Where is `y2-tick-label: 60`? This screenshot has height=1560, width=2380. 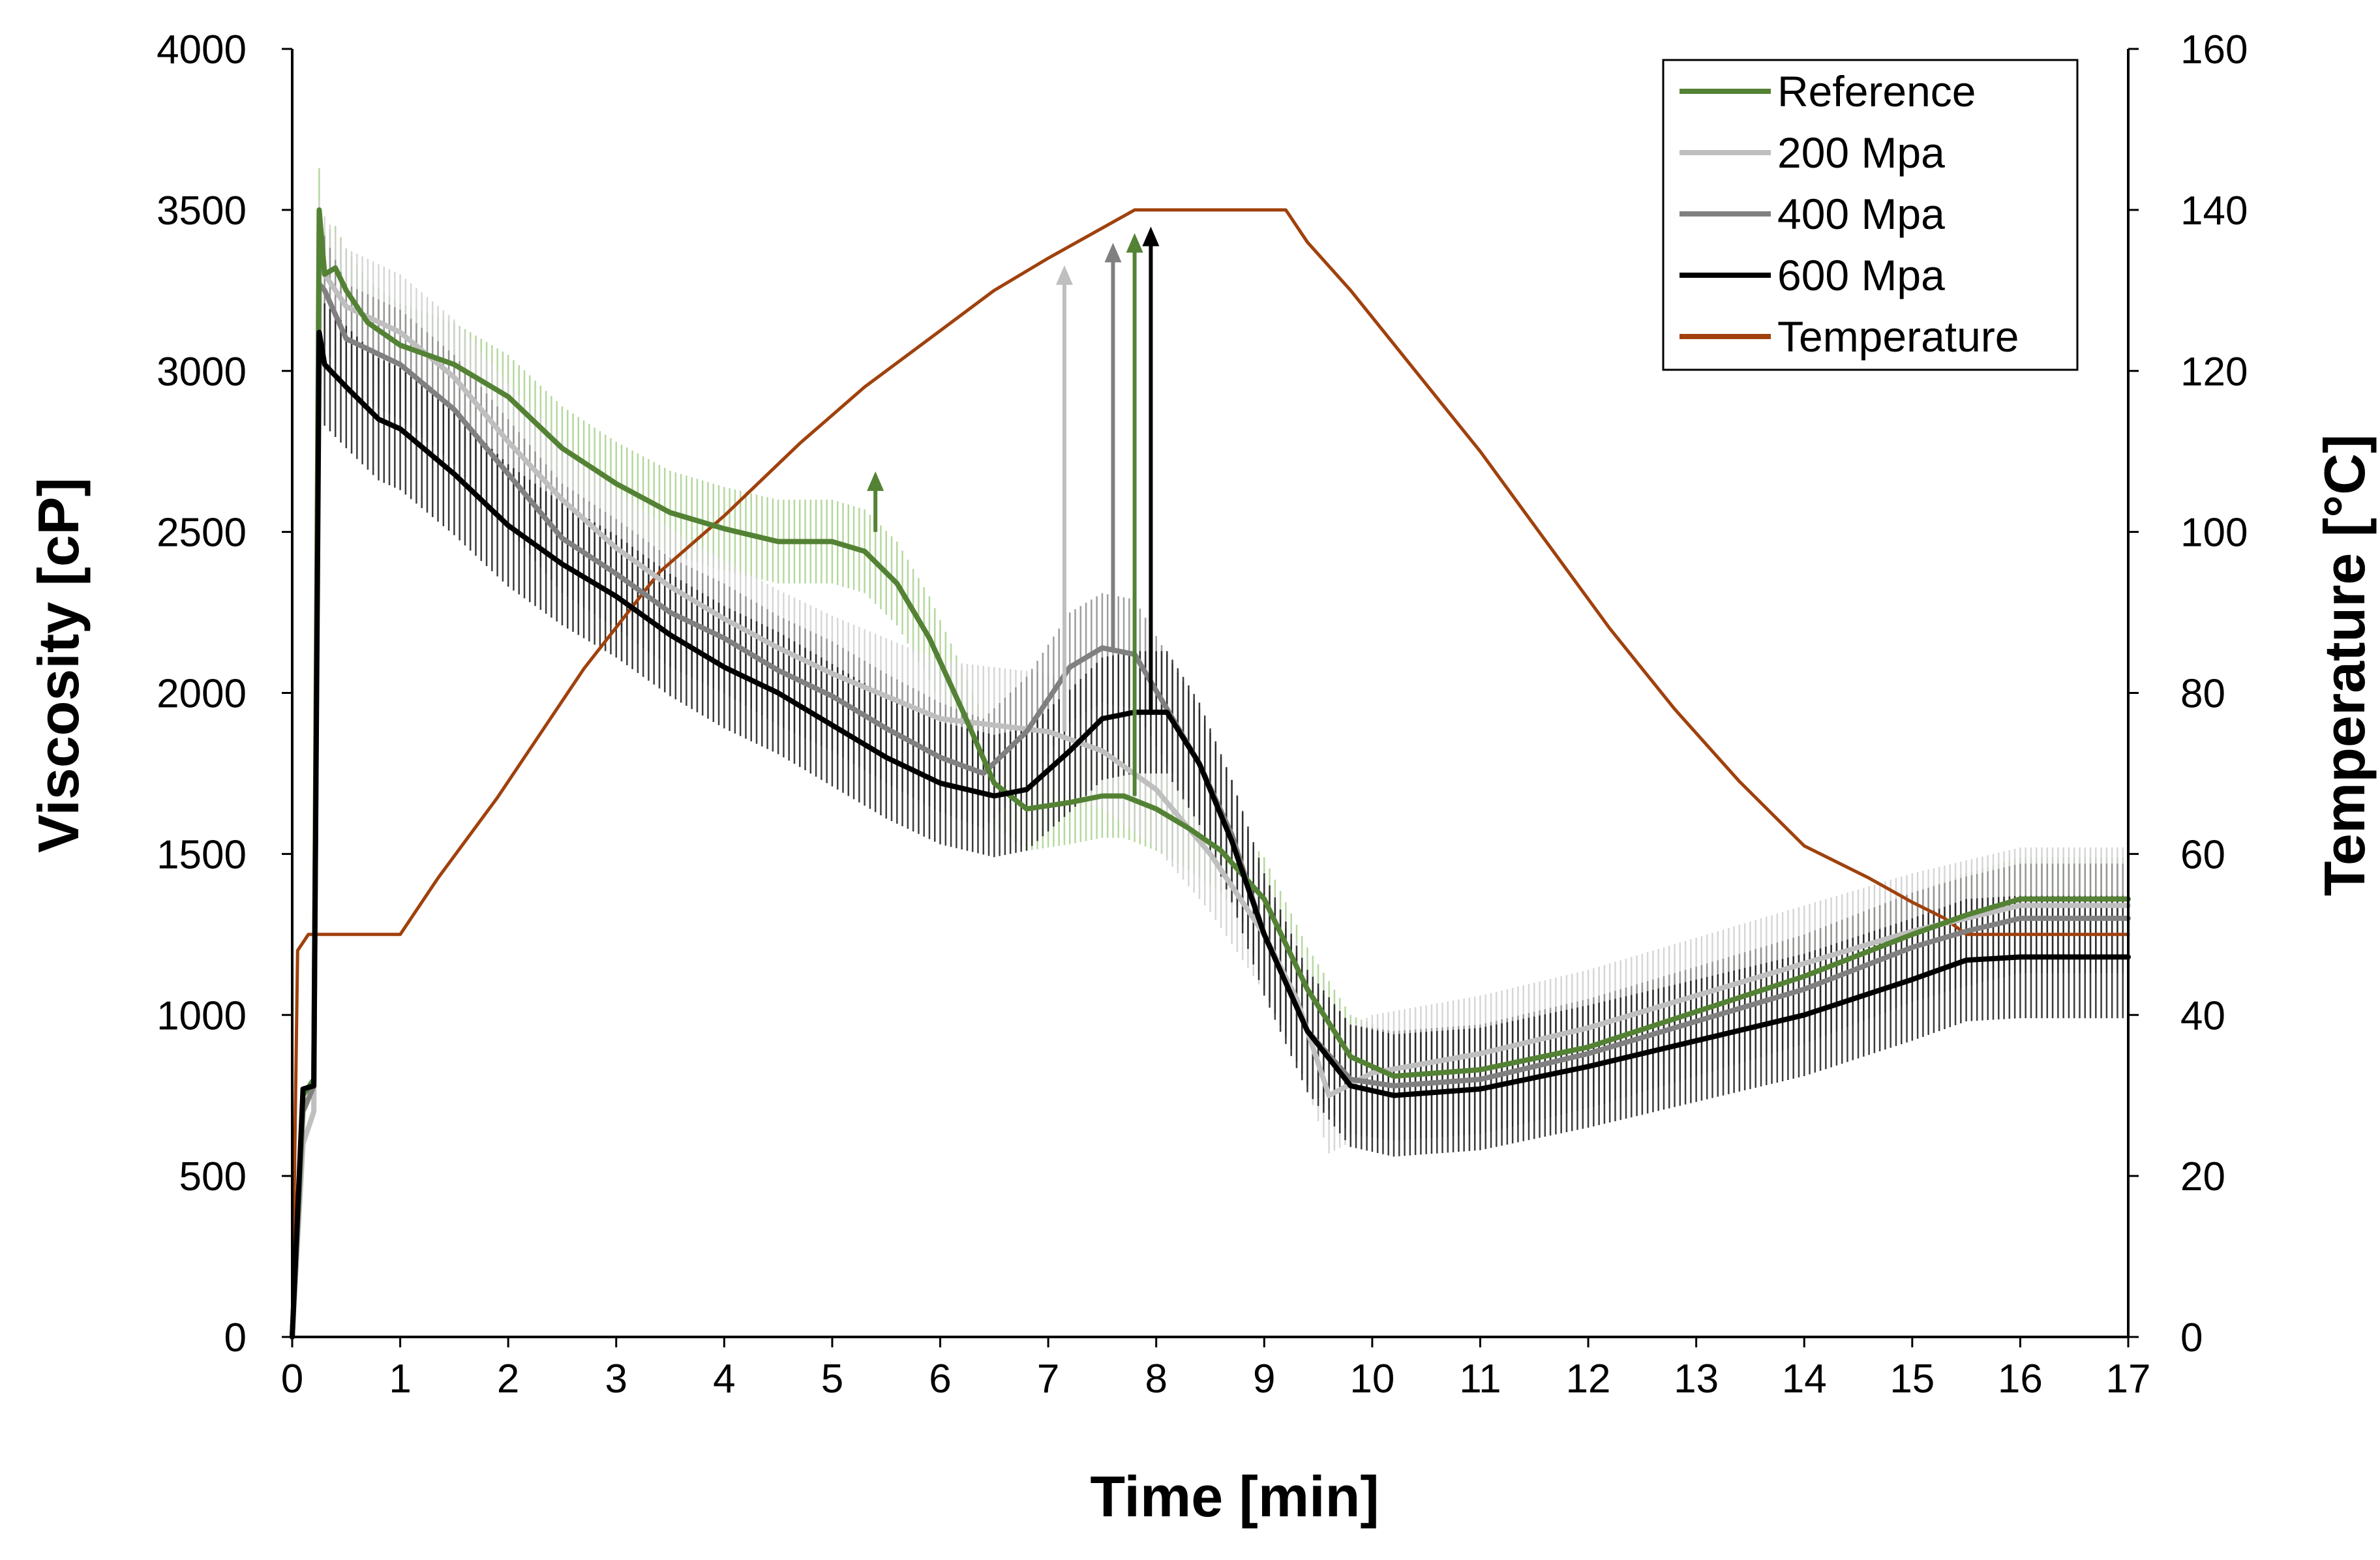 y2-tick-label: 60 is located at coordinates (2203, 854).